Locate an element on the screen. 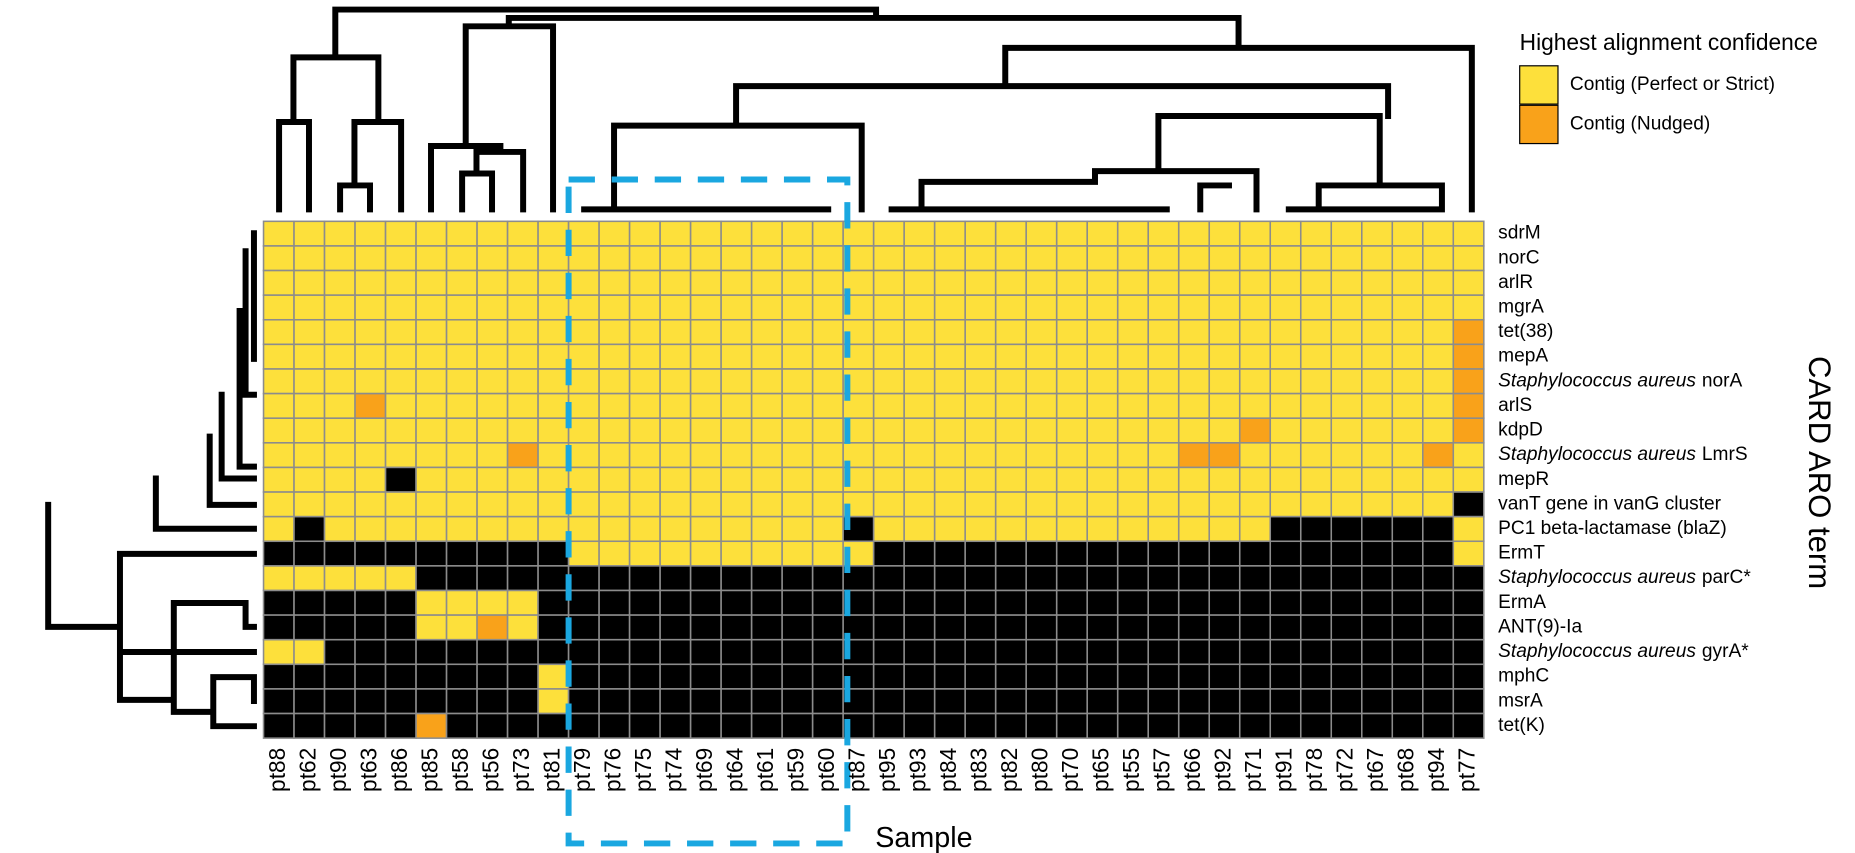  row-label-species: Staphylococcus aureus is located at coordinates (1597, 380).